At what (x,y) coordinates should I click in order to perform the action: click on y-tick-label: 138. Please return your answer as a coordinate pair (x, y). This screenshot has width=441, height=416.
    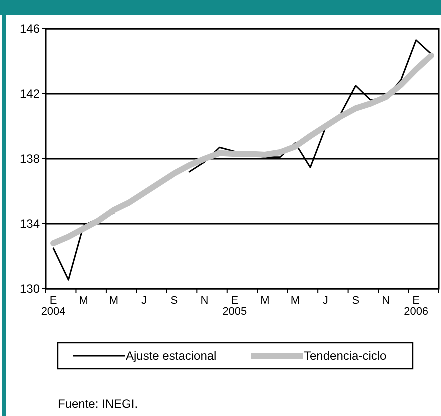
    Looking at the image, I should click on (30, 159).